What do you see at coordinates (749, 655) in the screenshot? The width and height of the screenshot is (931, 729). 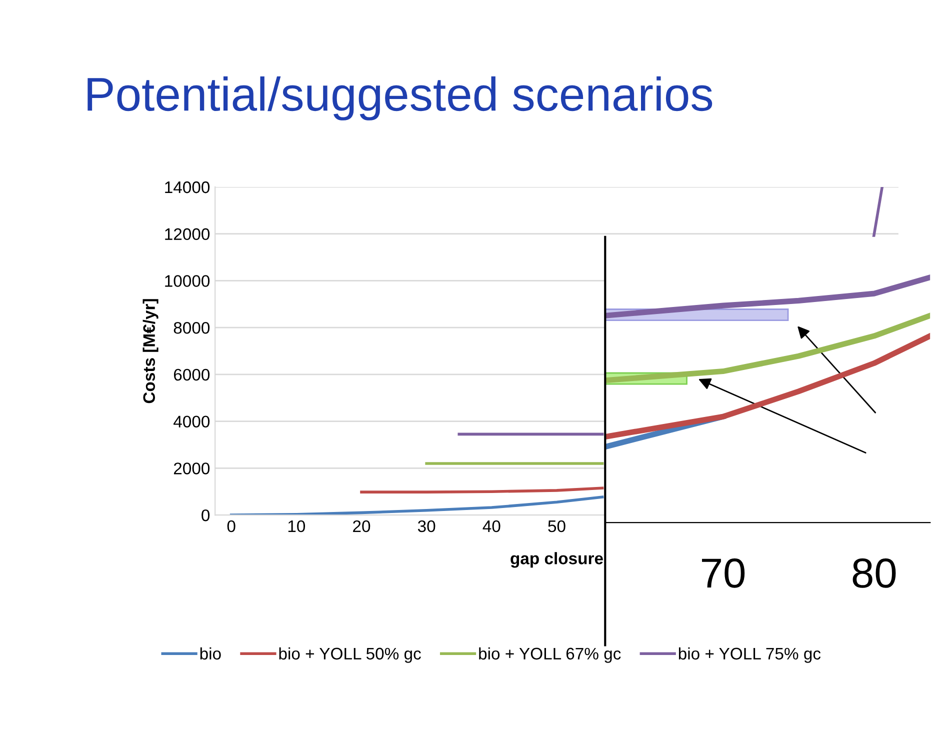 I see `legend-label: bio + YOLL 75% gc` at bounding box center [749, 655].